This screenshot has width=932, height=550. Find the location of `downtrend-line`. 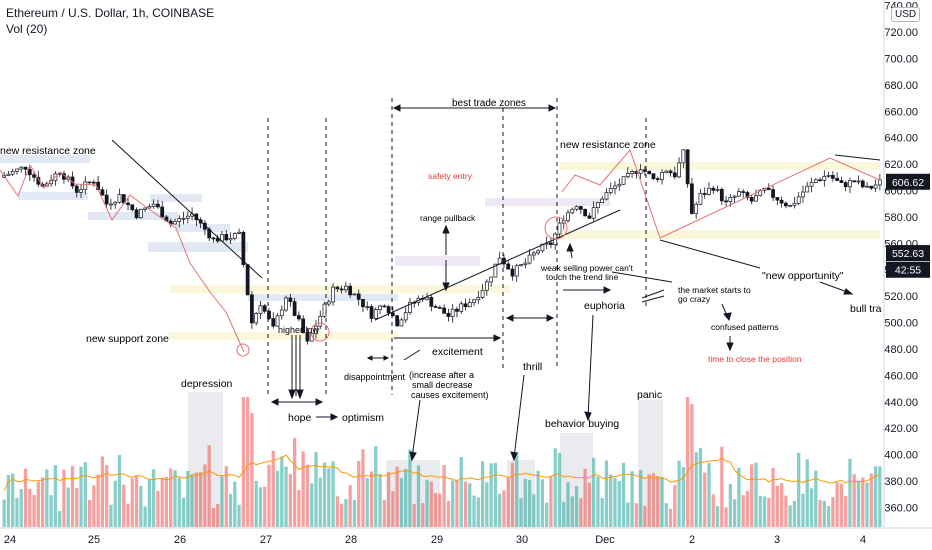

downtrend-line is located at coordinates (187, 209).